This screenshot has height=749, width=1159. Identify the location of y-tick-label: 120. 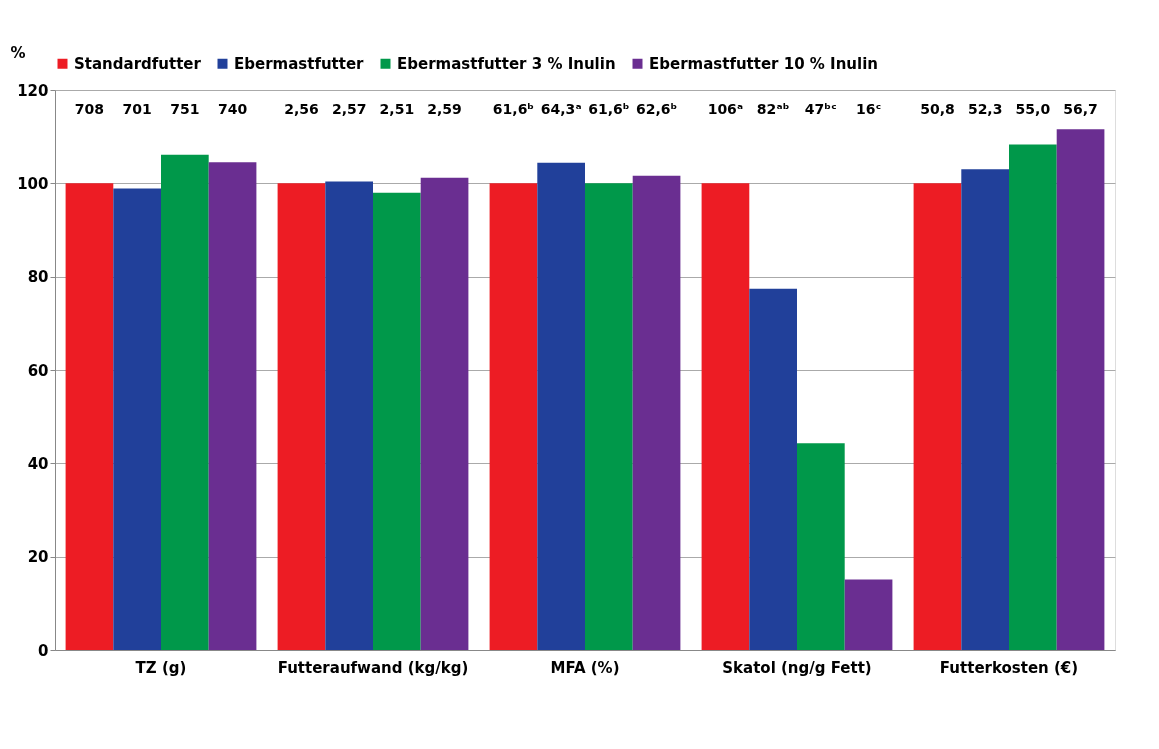
(33, 90).